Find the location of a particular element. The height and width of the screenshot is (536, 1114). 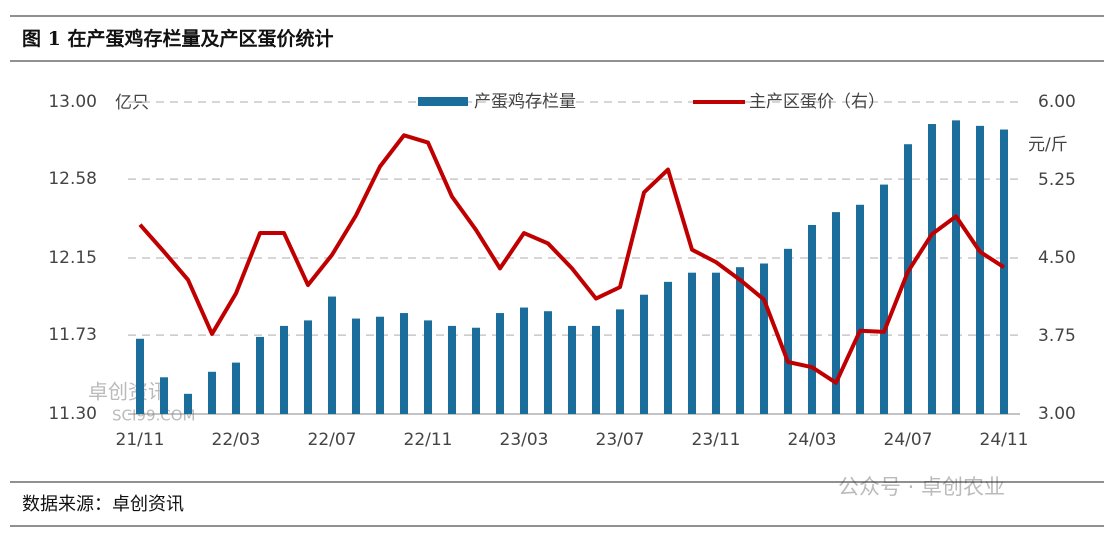

y-tick-label: 12.15 is located at coordinates (72, 258).